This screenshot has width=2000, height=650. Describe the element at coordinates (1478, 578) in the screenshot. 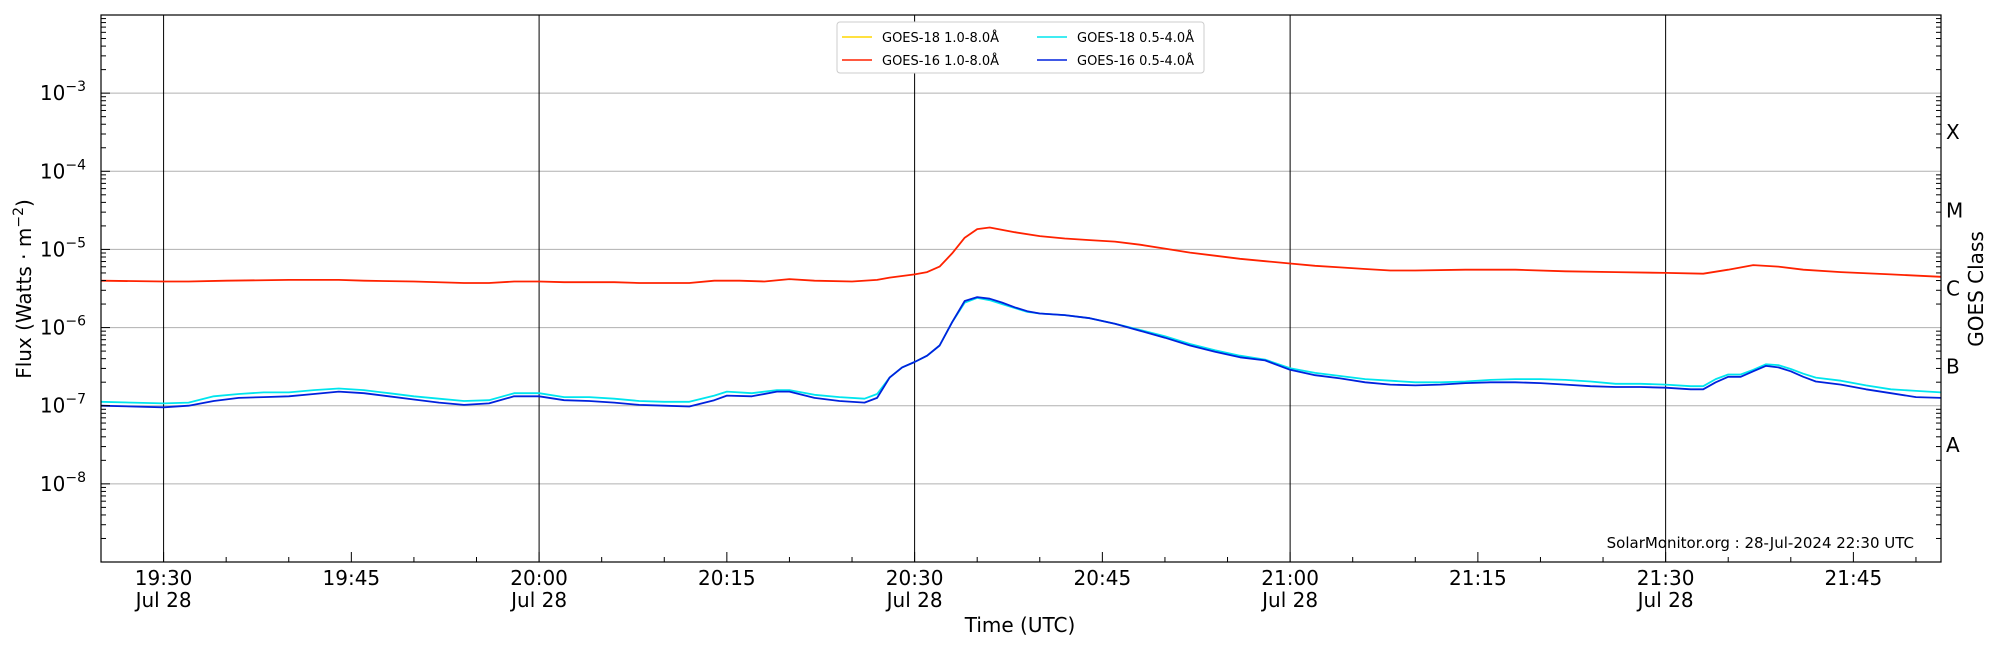

I see `x-tick-time: 21:15` at that location.